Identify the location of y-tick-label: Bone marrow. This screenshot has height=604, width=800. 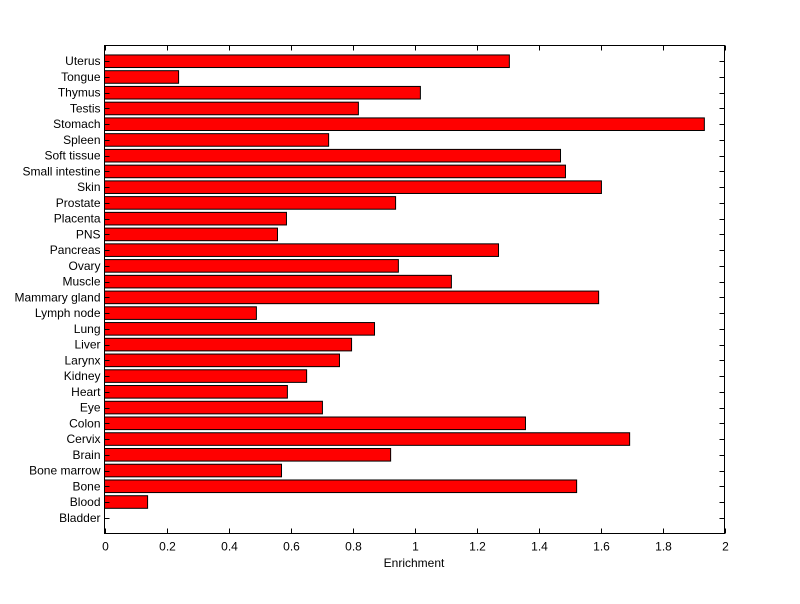
(65, 471).